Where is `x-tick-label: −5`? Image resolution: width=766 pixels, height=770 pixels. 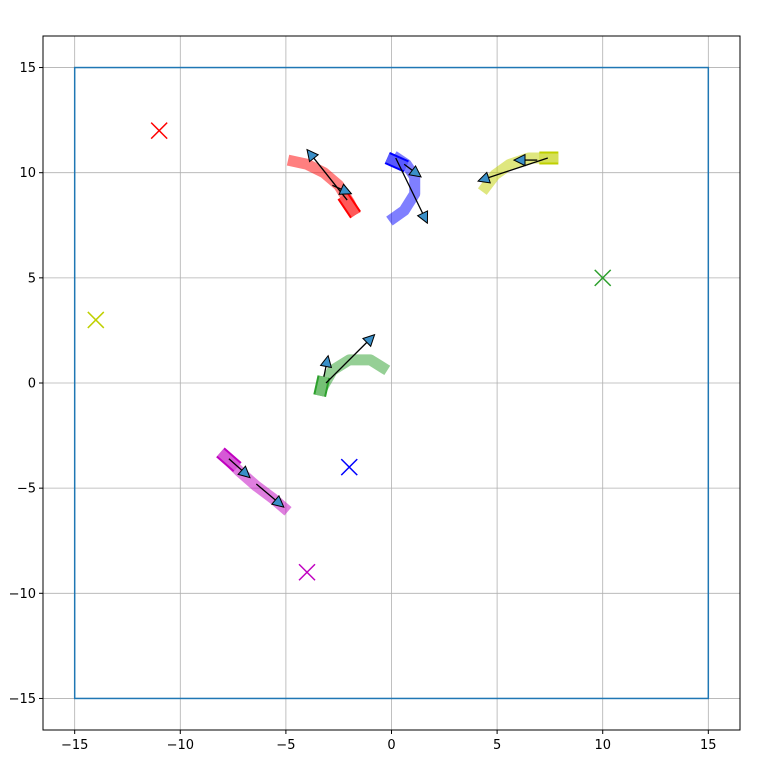
x-tick-label: −5 is located at coordinates (285, 745).